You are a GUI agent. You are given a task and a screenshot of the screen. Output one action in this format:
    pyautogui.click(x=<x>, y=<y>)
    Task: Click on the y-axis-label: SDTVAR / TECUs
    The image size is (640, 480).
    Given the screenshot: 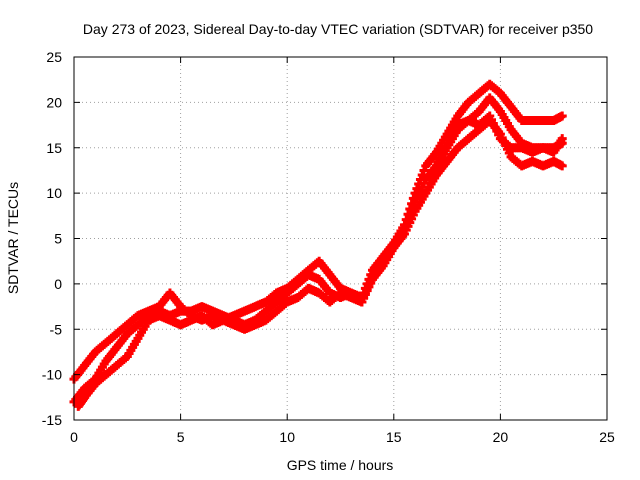 What is the action you would take?
    pyautogui.click(x=13, y=238)
    